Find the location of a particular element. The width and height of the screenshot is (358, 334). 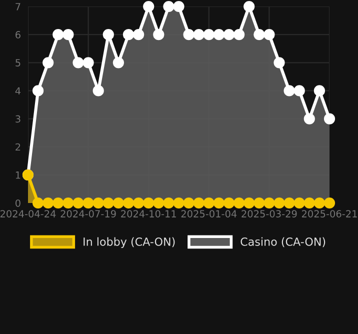

y-tick-label: 5 is located at coordinates (18, 62).